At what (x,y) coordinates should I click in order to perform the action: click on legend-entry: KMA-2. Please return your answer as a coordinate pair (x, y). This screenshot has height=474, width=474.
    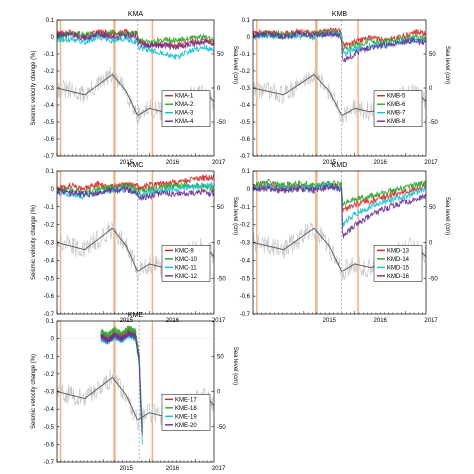
    Looking at the image, I should click on (184, 105).